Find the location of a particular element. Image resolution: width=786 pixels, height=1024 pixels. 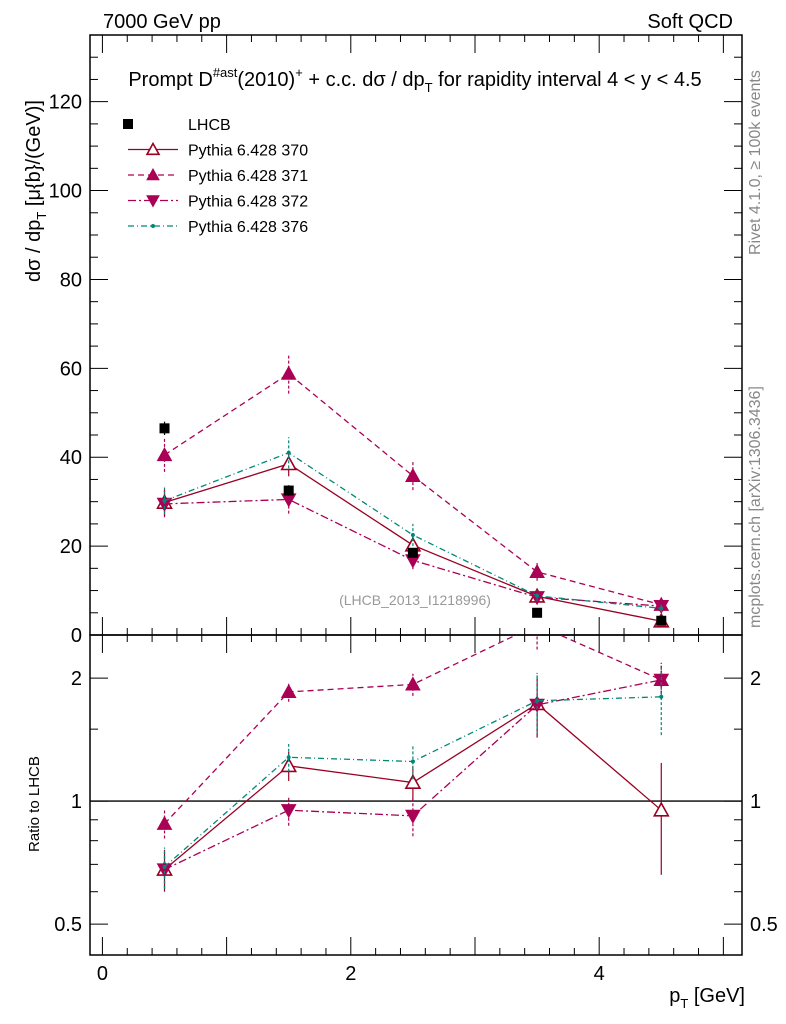

y-tick-label: 80 is located at coordinates (71, 280).